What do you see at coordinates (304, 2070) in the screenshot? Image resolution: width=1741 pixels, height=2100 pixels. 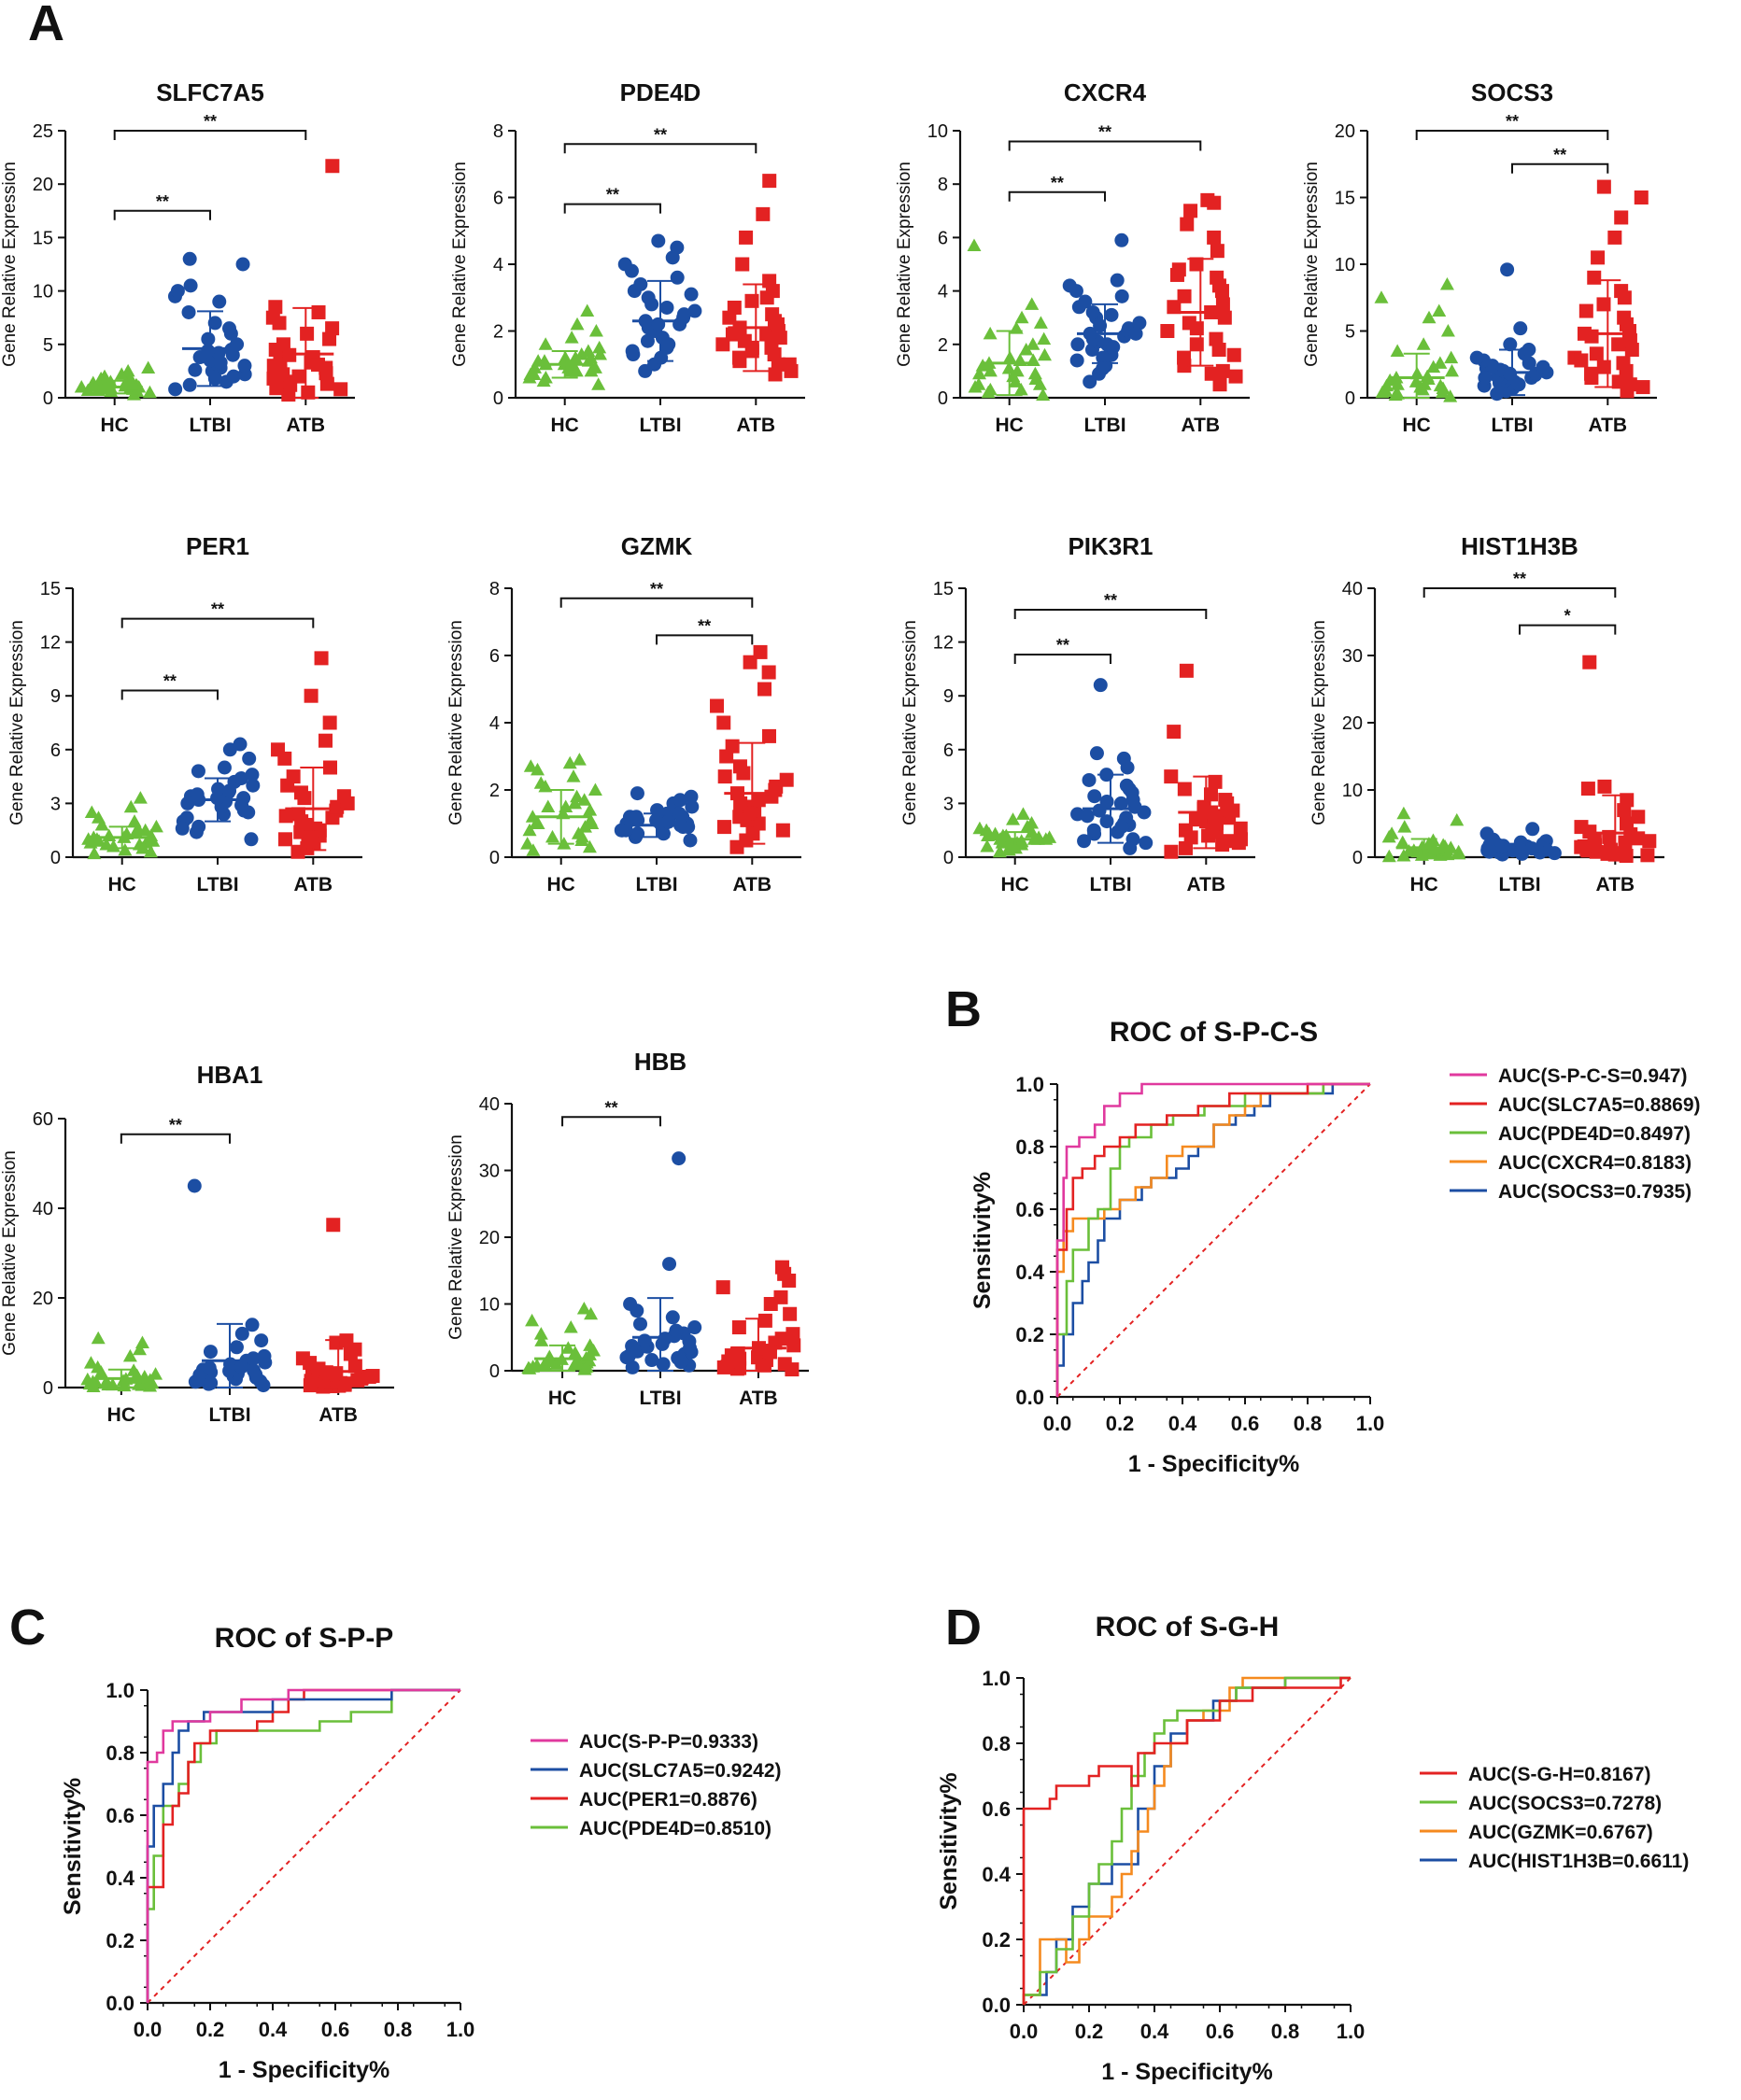 I see `x-axis-label: 1 - Specificity%` at bounding box center [304, 2070].